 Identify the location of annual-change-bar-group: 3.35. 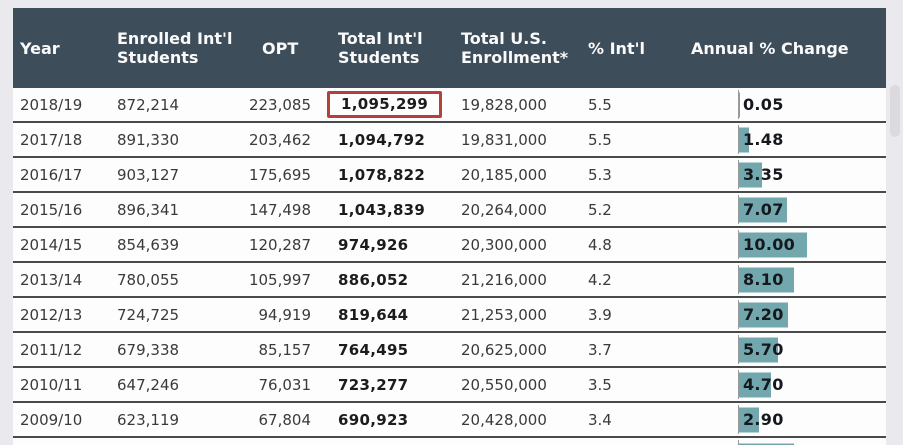
(812, 174).